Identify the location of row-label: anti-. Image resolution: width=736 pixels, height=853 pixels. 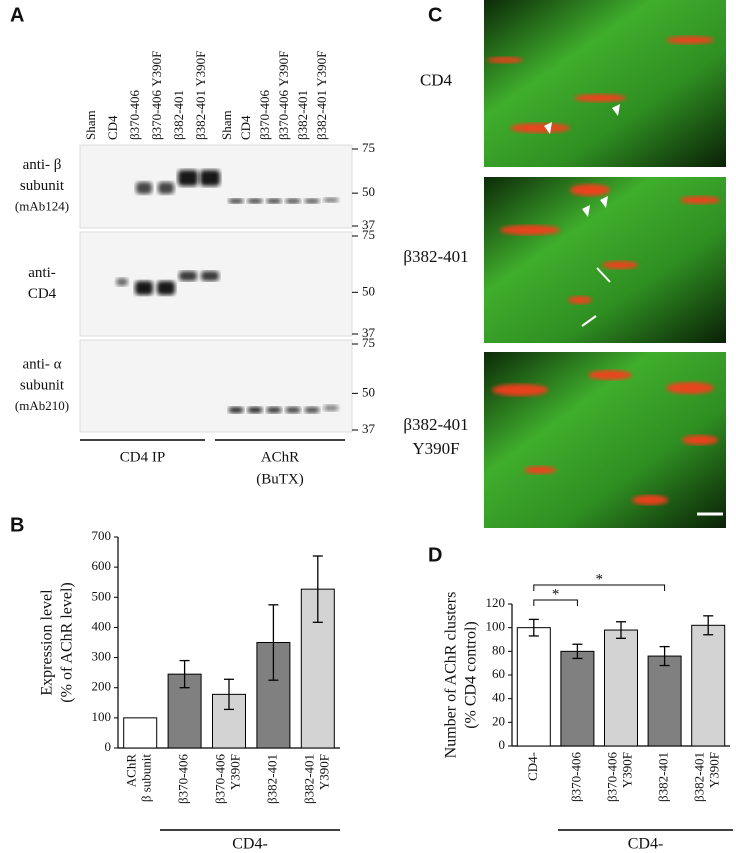
(42, 273).